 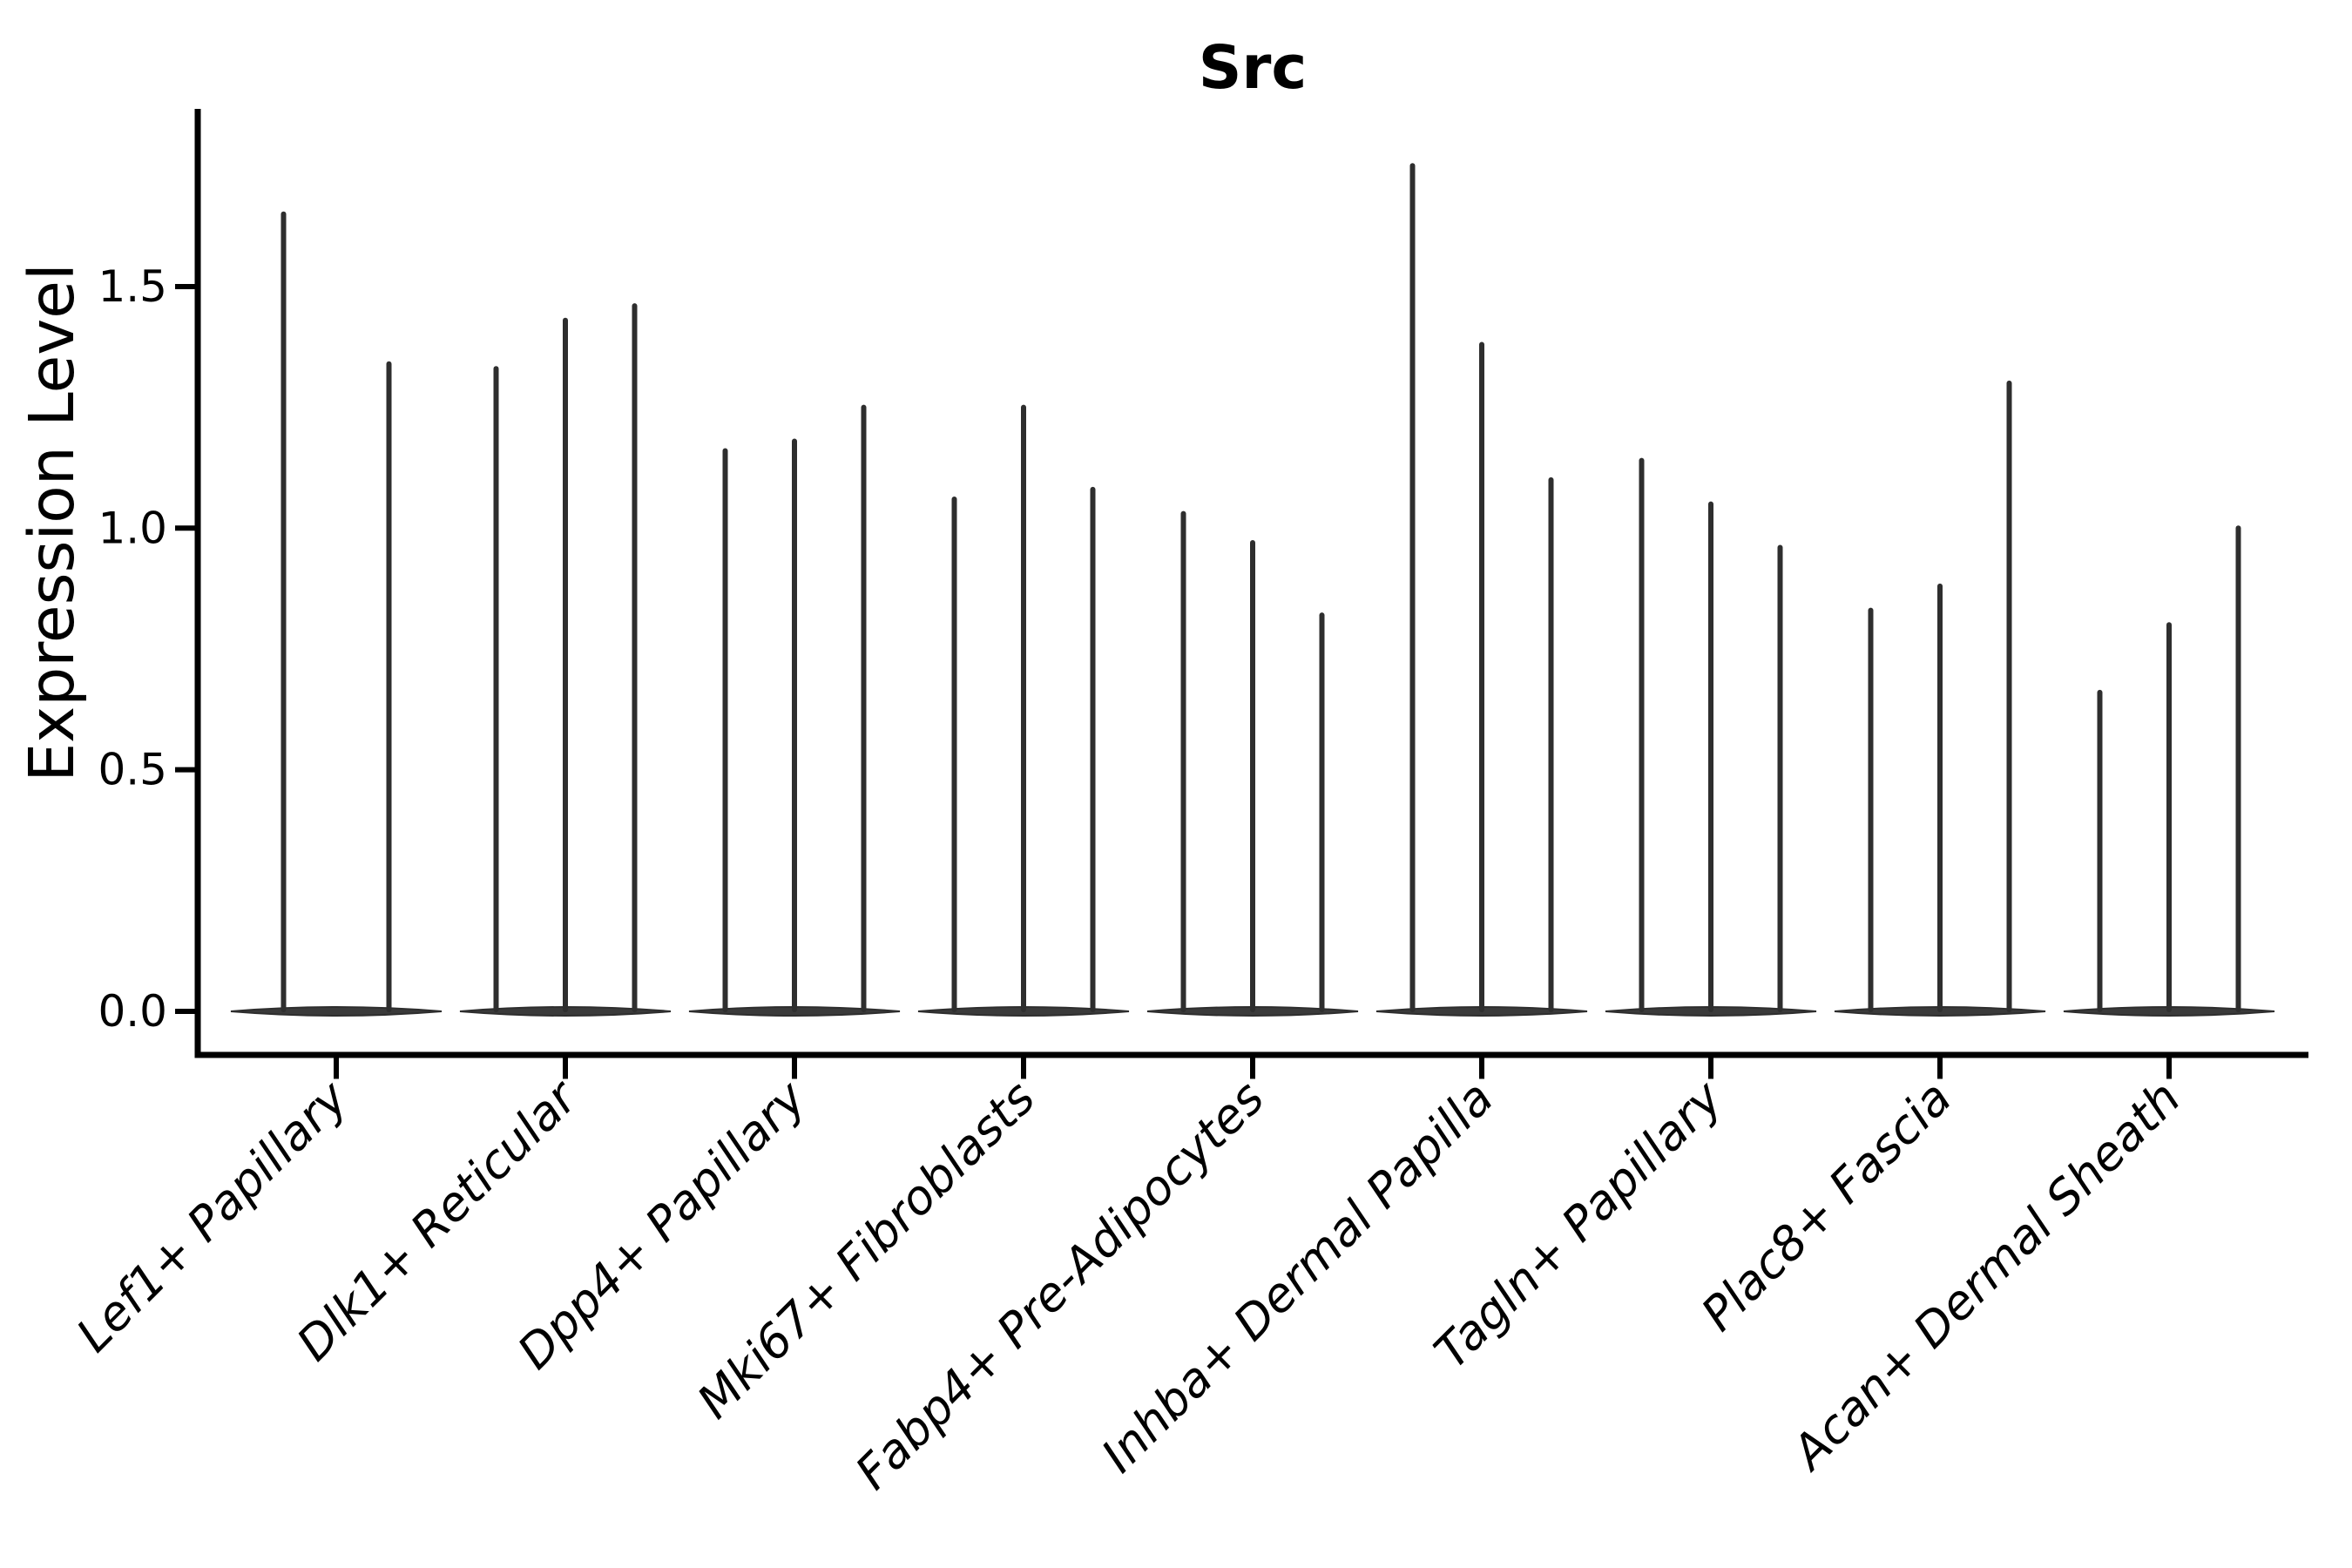 I want to click on y-tick-label: 0.5, so click(x=132, y=770).